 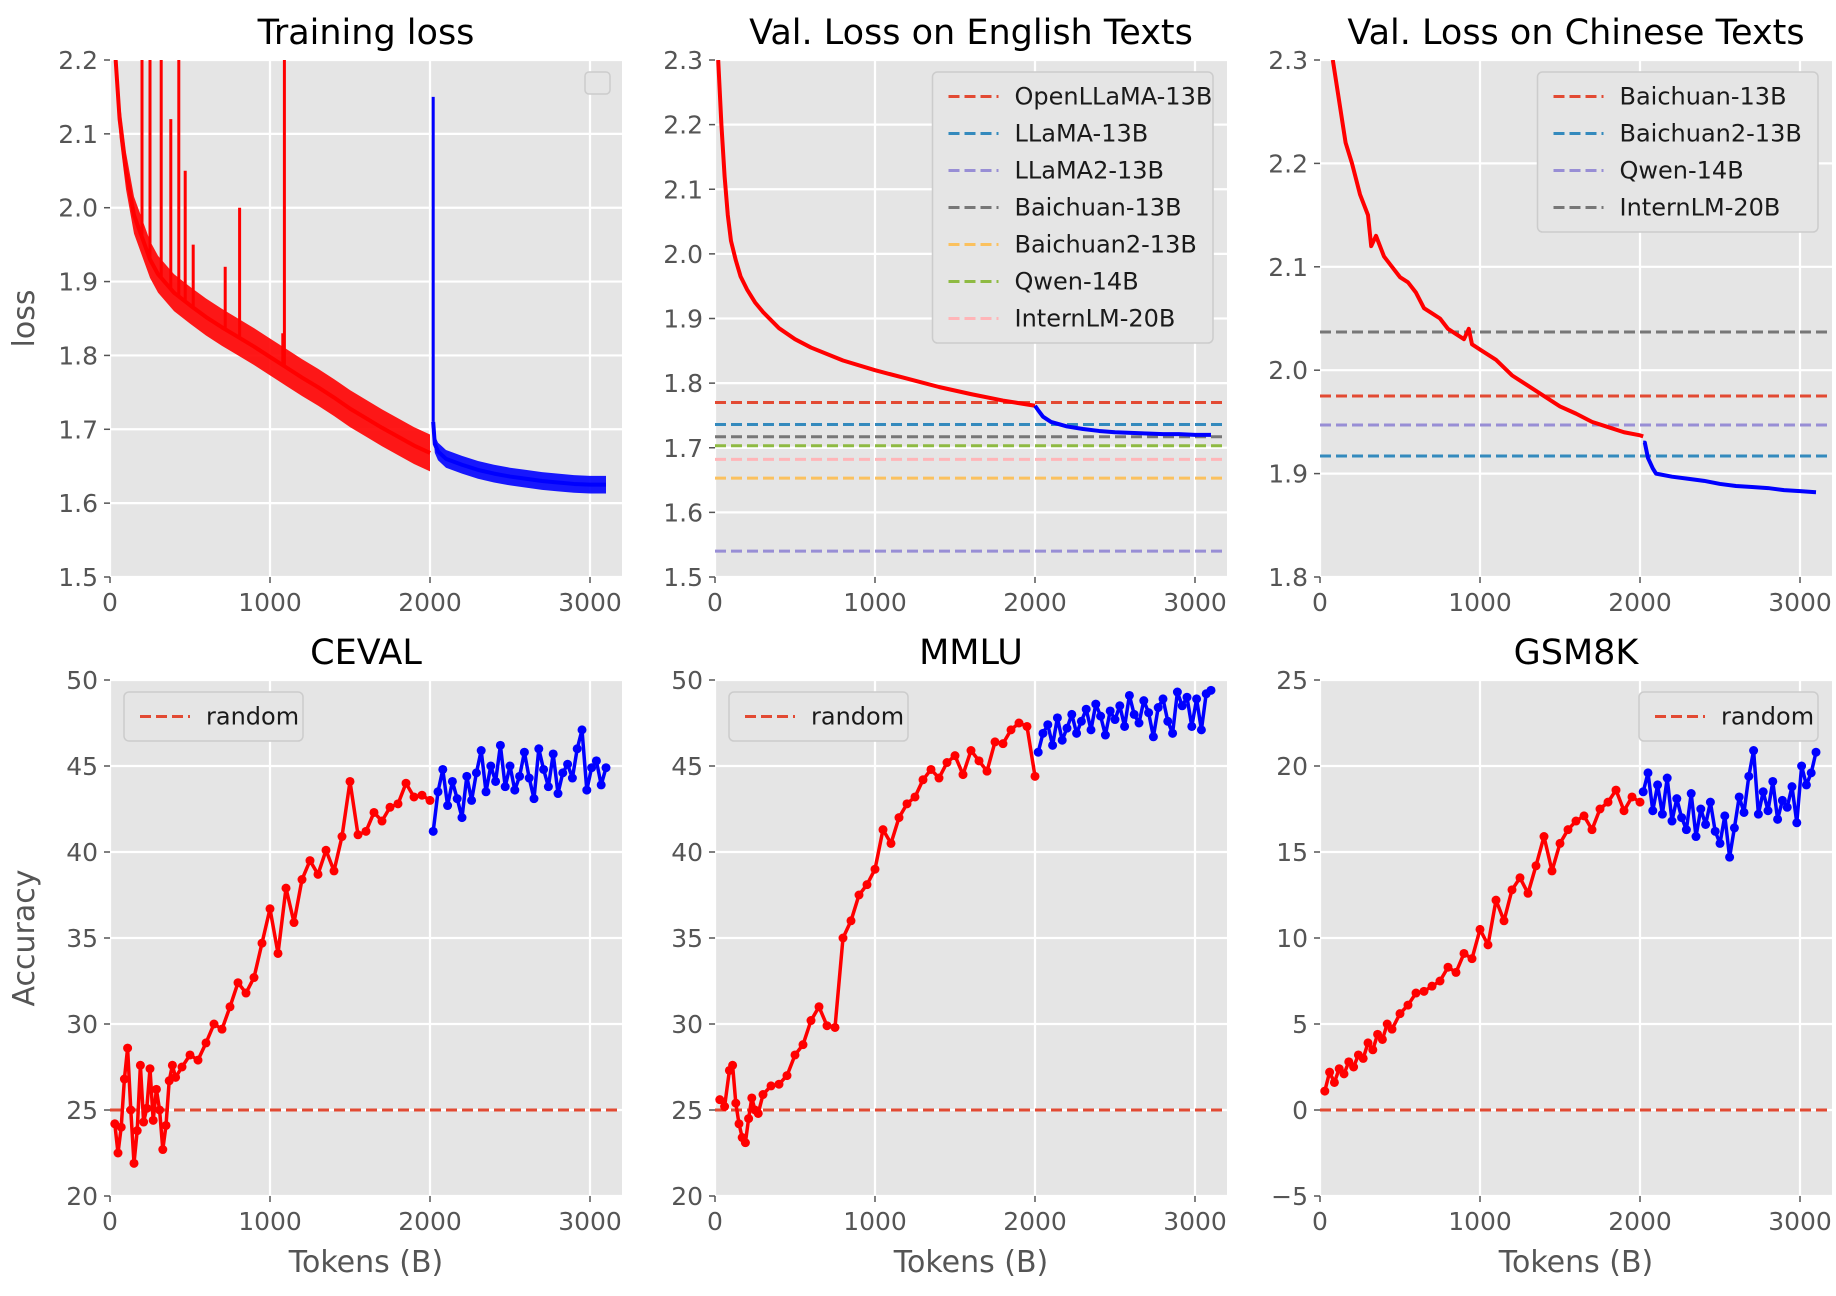 What do you see at coordinates (1575, 33) in the screenshot?
I see `chart-title: Val. Loss on Chinese Texts` at bounding box center [1575, 33].